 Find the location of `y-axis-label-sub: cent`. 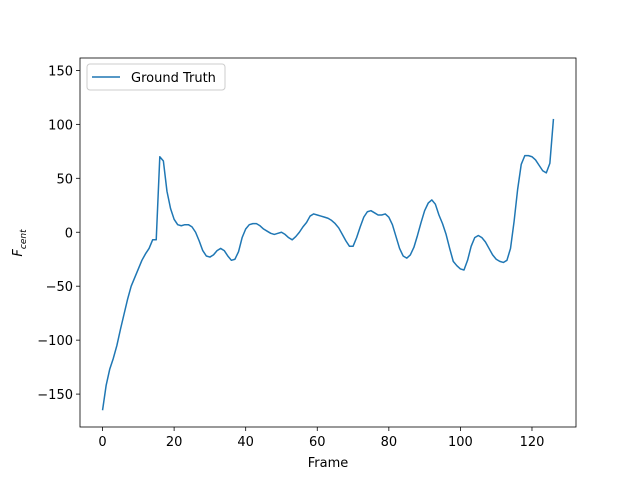

y-axis-label-sub: cent is located at coordinates (24, 239).